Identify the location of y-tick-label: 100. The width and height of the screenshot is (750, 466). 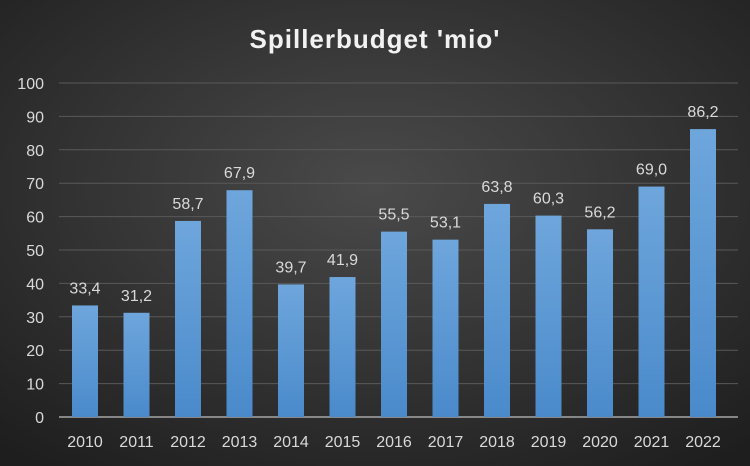
(30, 84).